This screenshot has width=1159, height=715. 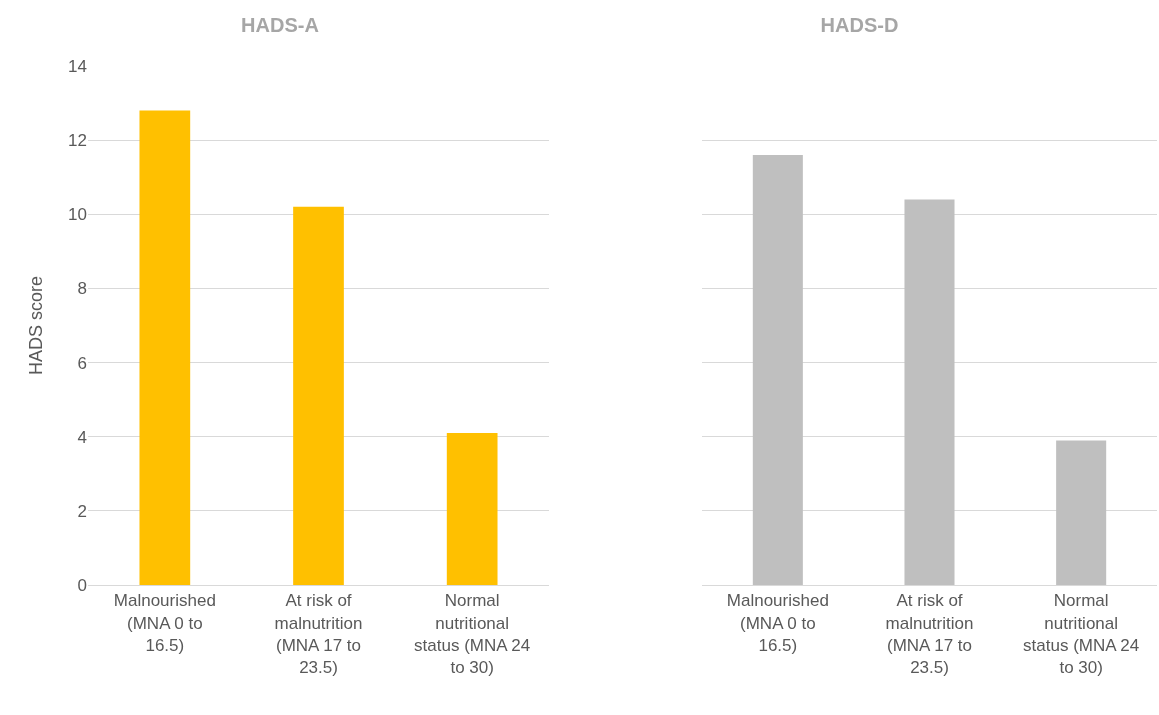 What do you see at coordinates (82, 511) in the screenshot?
I see `y-tick-label: 2` at bounding box center [82, 511].